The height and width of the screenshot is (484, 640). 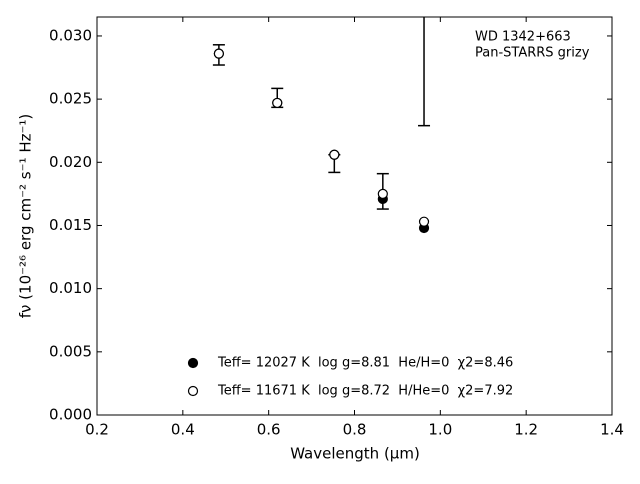 What do you see at coordinates (70, 99) in the screenshot?
I see `y-tick-label: 0.025` at bounding box center [70, 99].